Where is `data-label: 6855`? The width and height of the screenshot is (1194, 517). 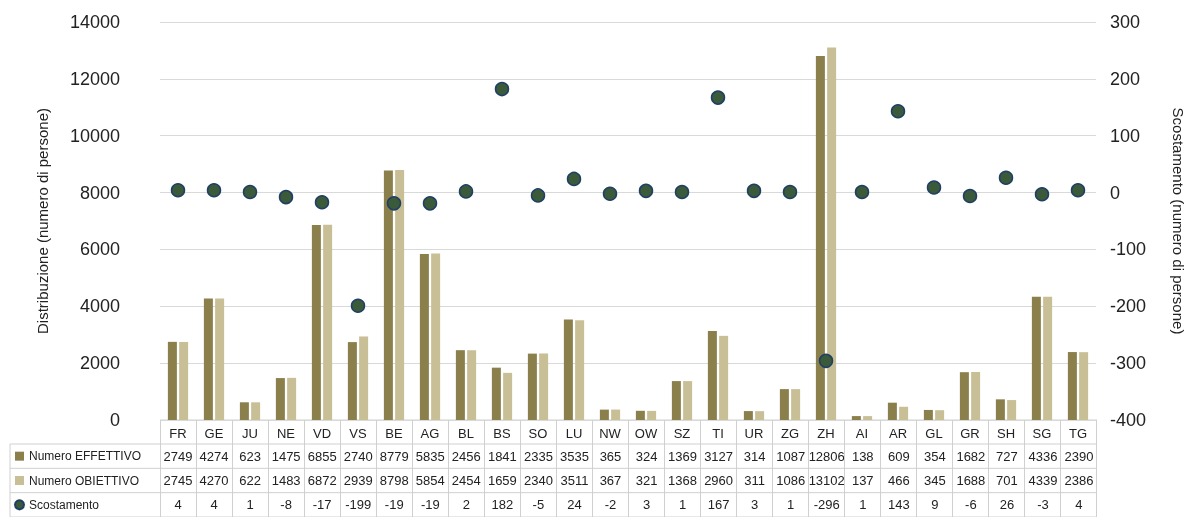
data-label: 6855 is located at coordinates (322, 456).